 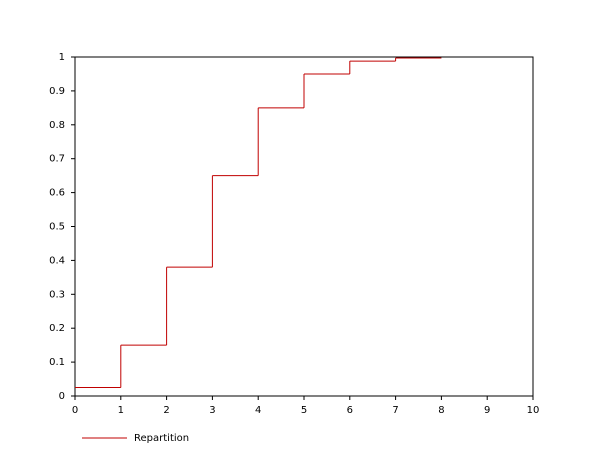 I want to click on y-tick-label: 0.9, so click(x=57, y=91).